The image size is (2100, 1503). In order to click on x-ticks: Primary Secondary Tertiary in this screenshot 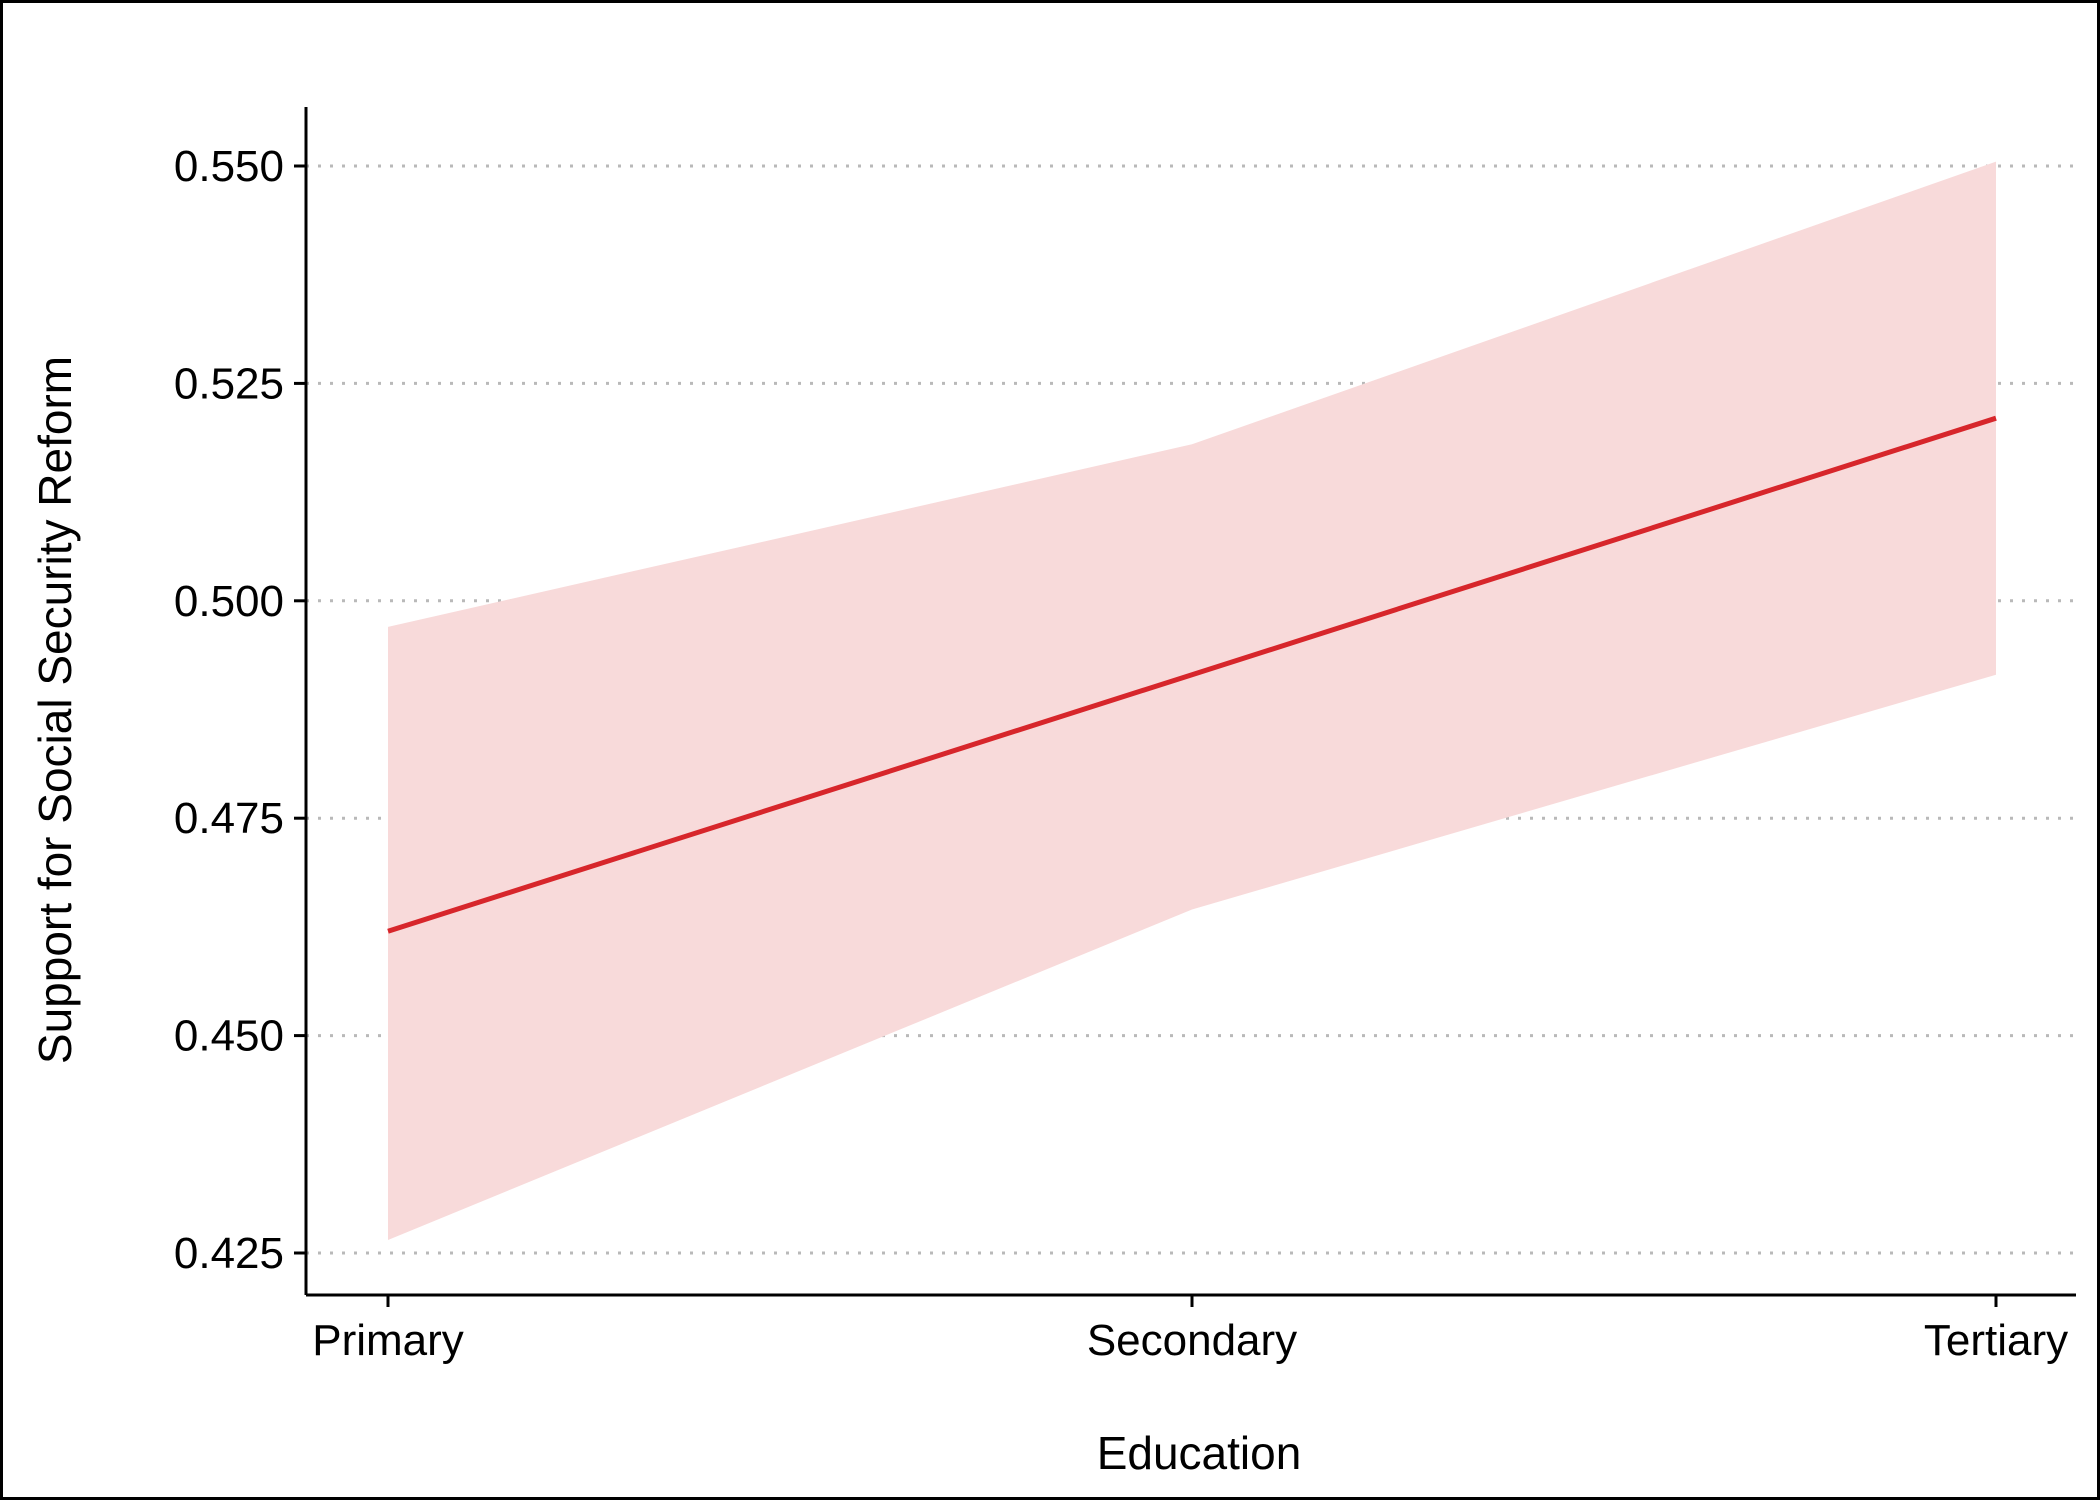, I will do `click(1190, 1330)`.